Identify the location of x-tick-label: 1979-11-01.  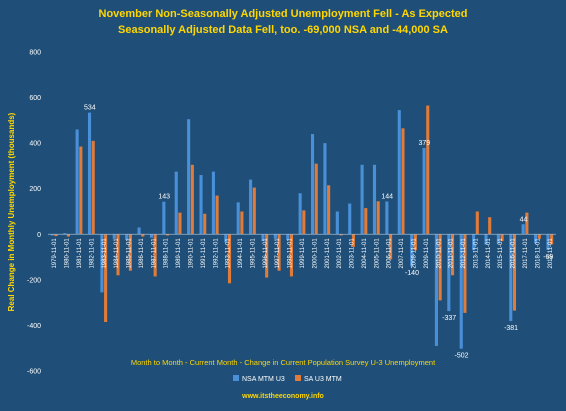
(55, 253).